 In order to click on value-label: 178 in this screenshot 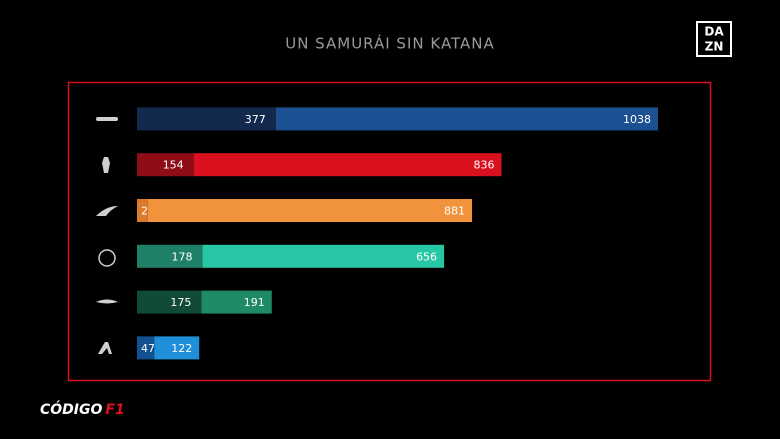, I will do `click(182, 256)`.